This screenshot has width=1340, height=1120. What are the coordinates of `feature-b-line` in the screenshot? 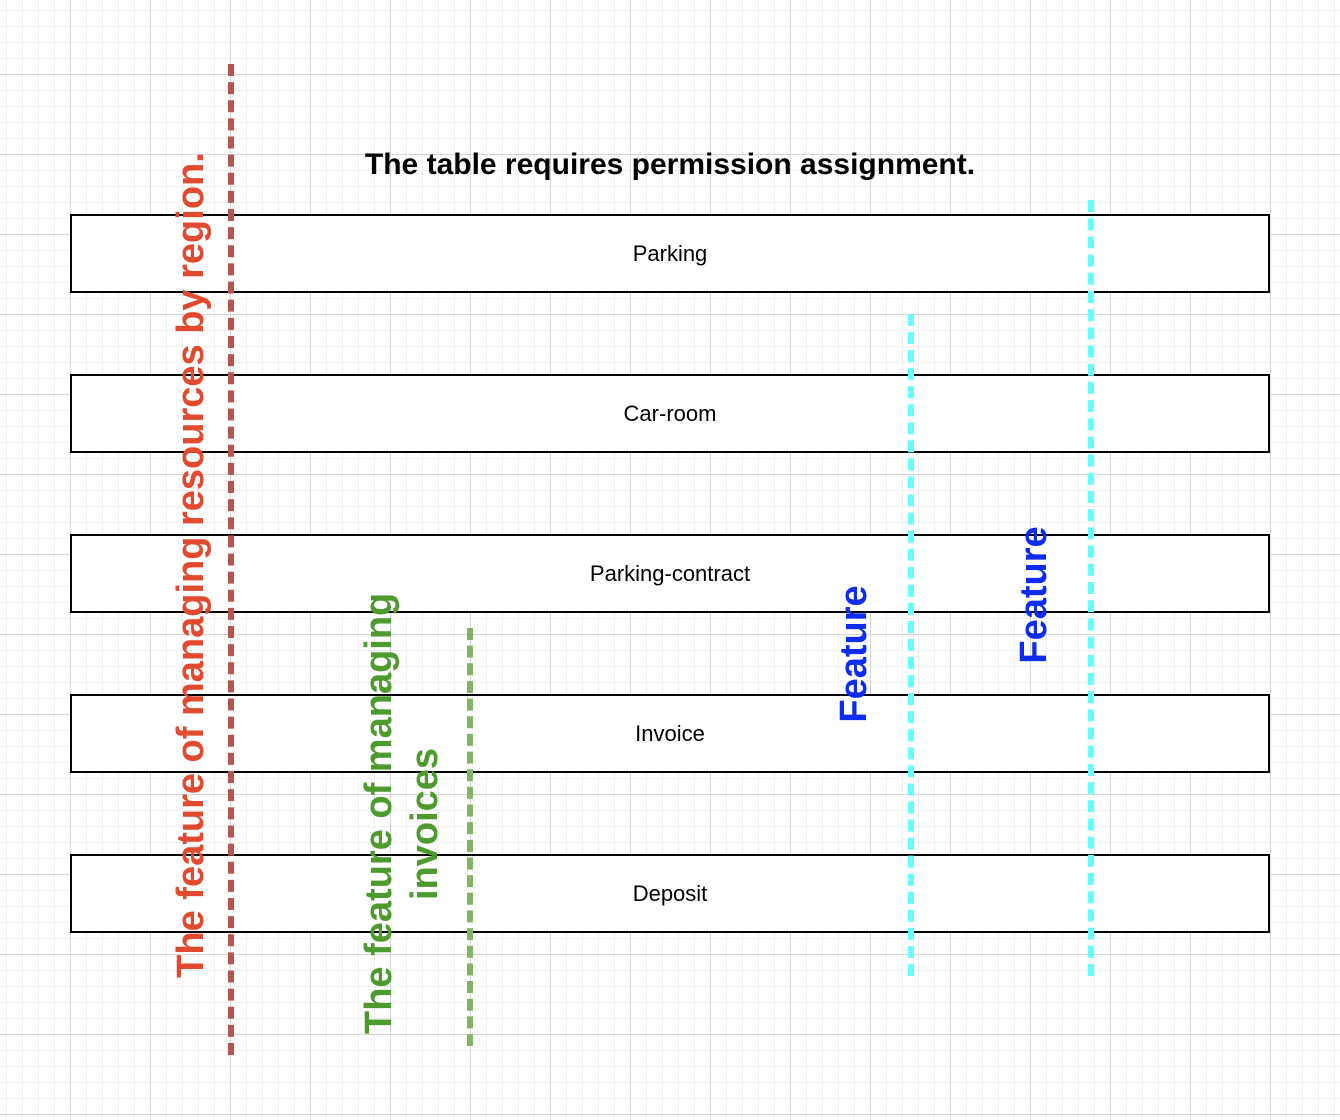 It's located at (1091, 588).